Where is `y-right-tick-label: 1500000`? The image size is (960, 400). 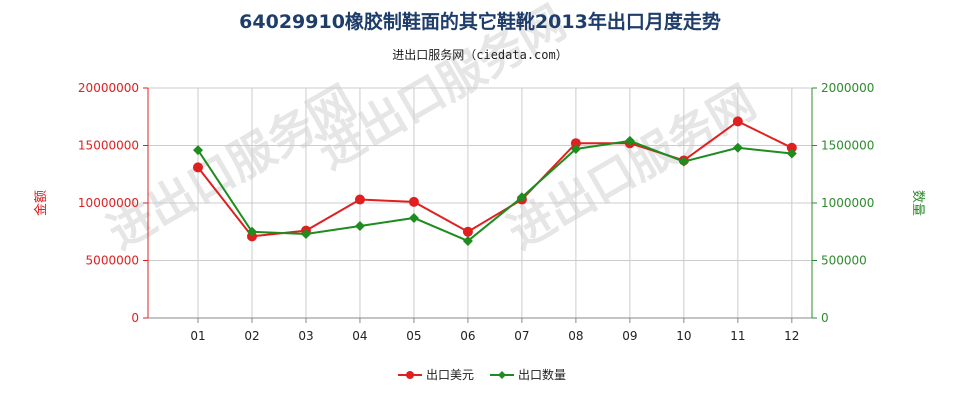
y-right-tick-label: 1500000 is located at coordinates (847, 146).